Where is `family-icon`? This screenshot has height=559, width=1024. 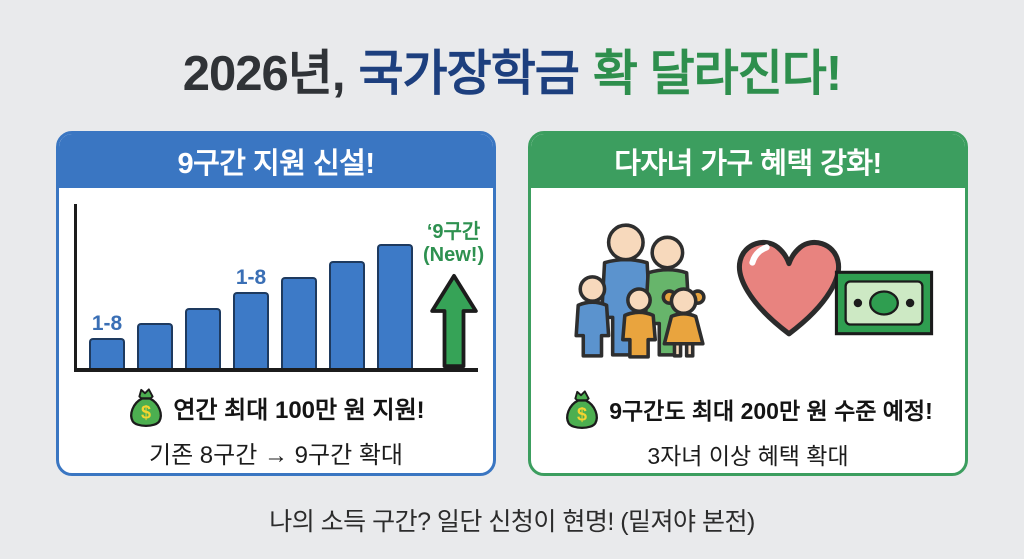
family-icon is located at coordinates (640, 291).